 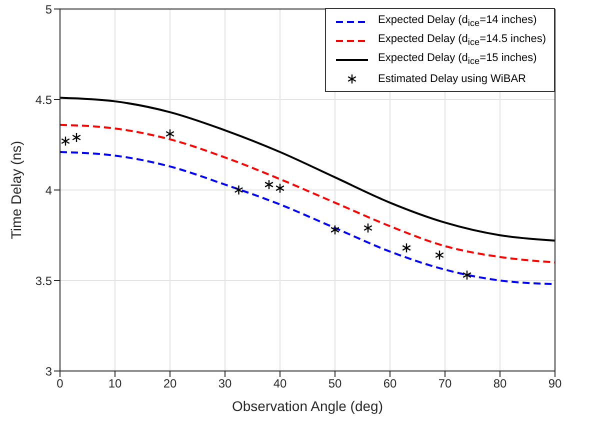 I want to click on x-tick-label: 30, so click(x=225, y=383).